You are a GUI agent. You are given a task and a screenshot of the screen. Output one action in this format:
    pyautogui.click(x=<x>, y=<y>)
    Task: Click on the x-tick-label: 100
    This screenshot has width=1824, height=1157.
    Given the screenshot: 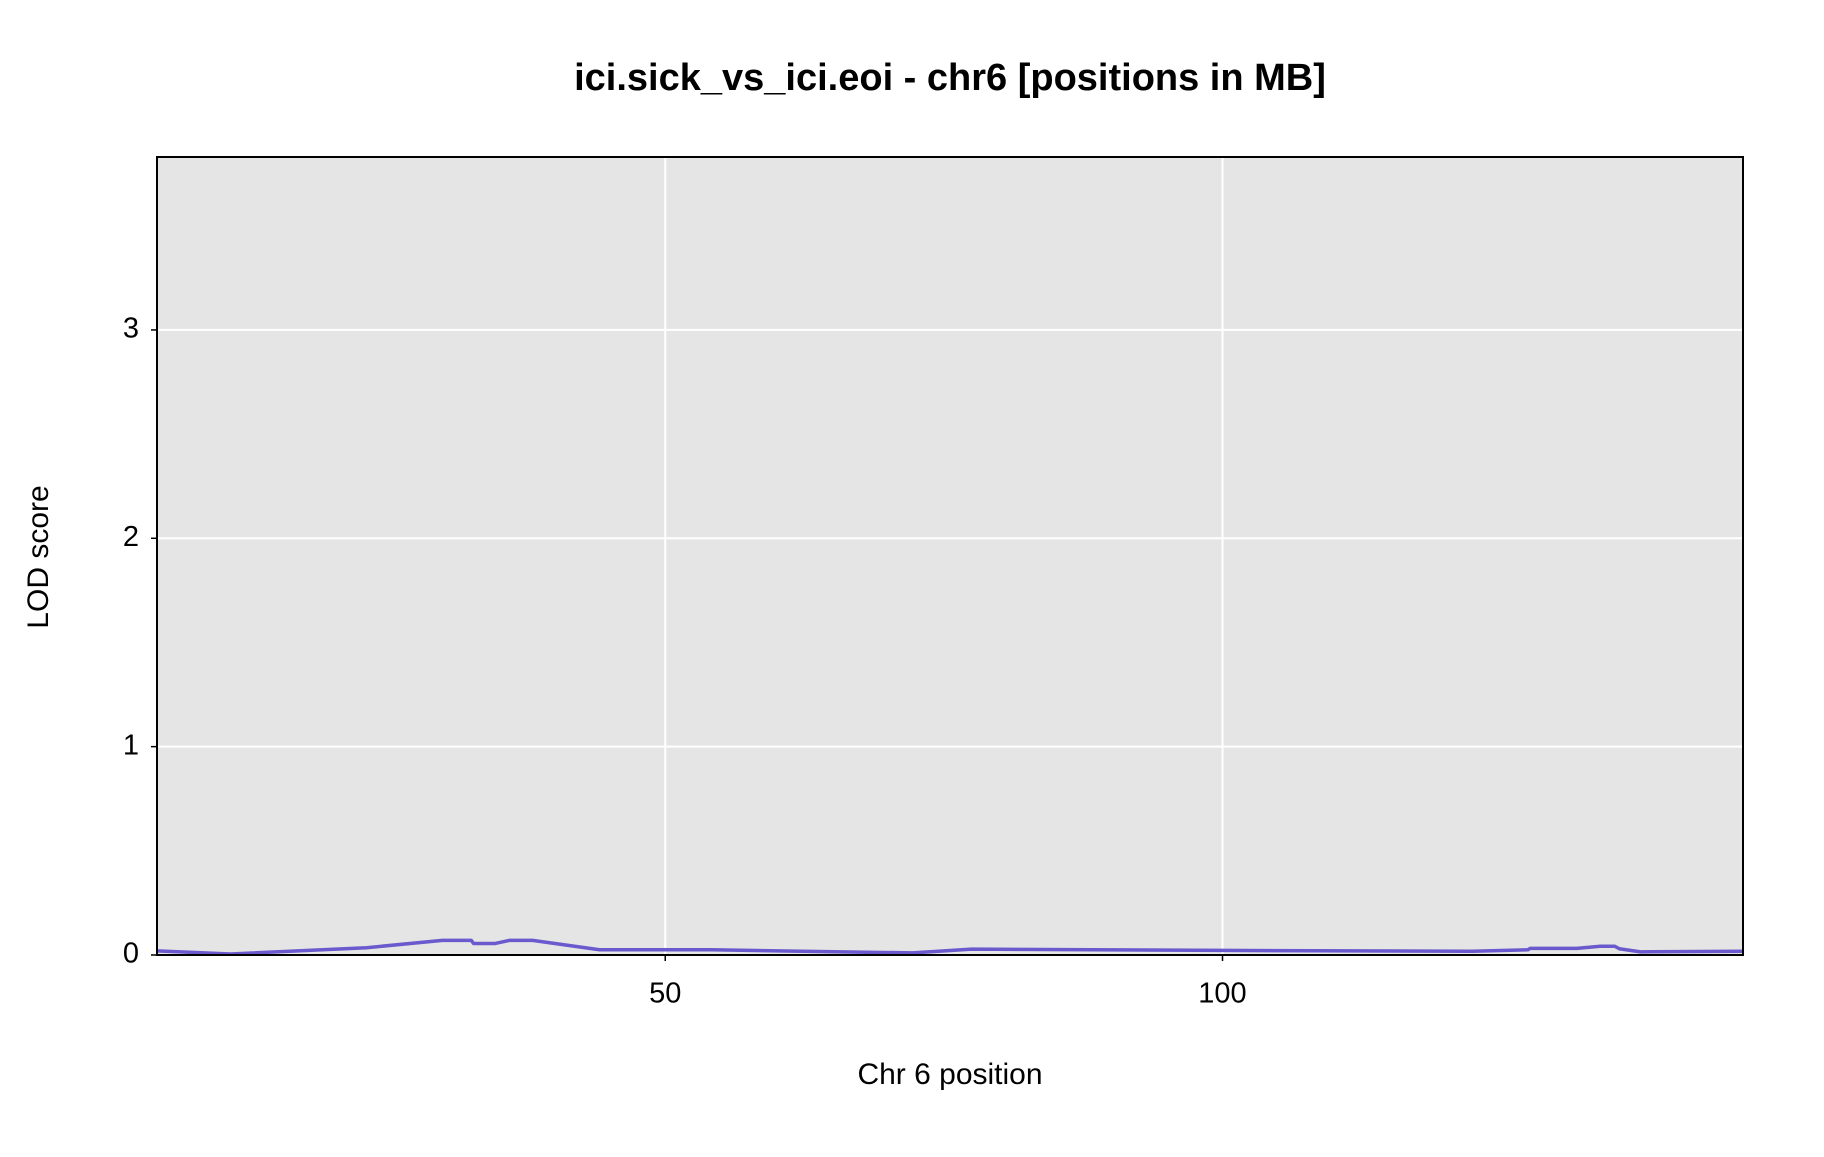 What is the action you would take?
    pyautogui.click(x=1222, y=994)
    